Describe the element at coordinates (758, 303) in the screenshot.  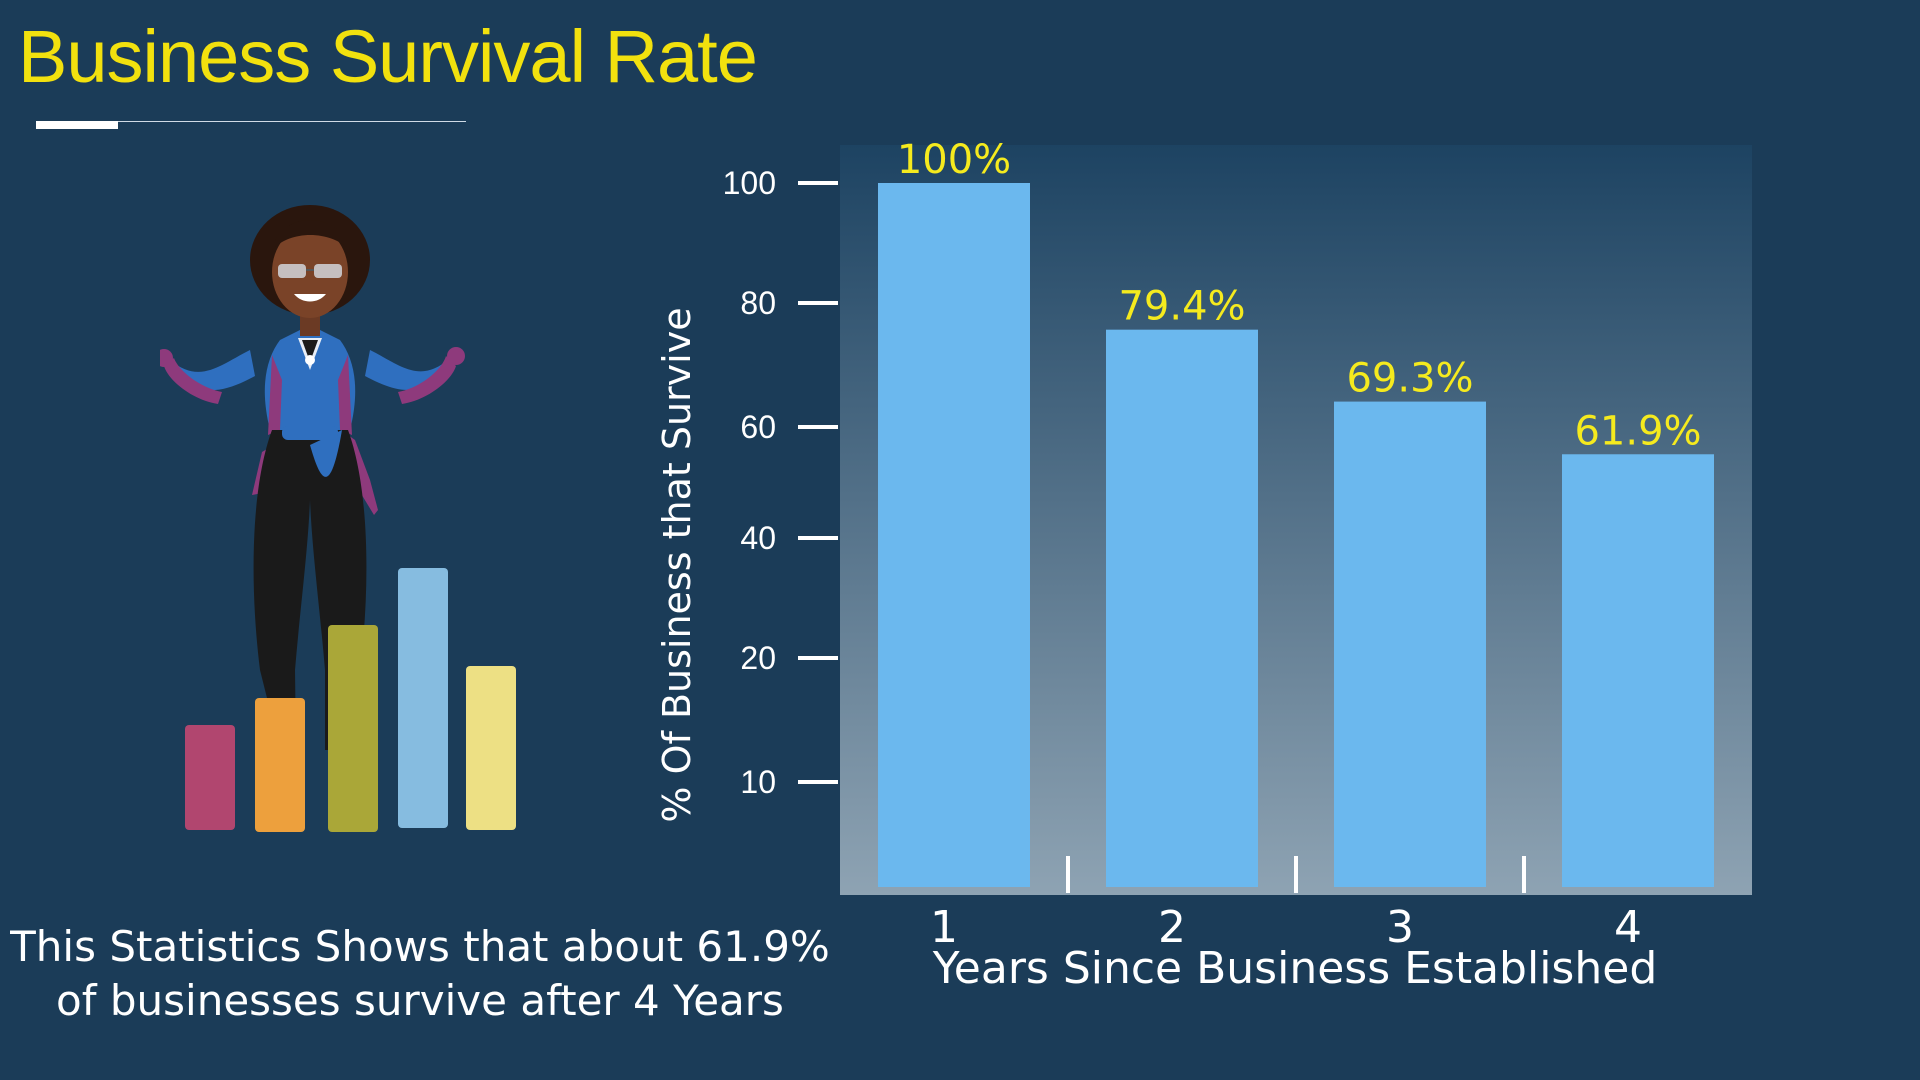
I see `y-tick-label: 80` at that location.